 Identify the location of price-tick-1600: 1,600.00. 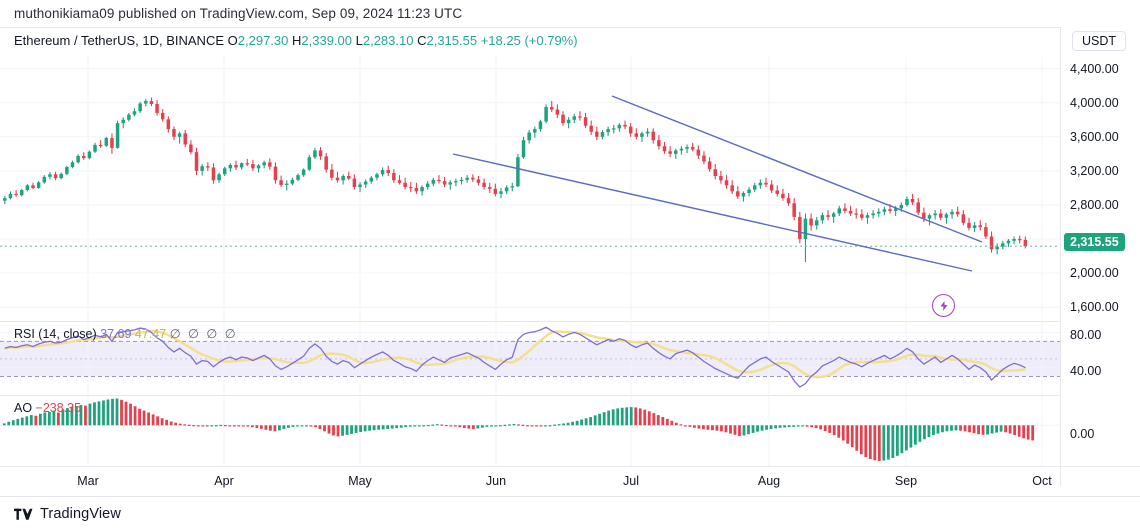
(1094, 307).